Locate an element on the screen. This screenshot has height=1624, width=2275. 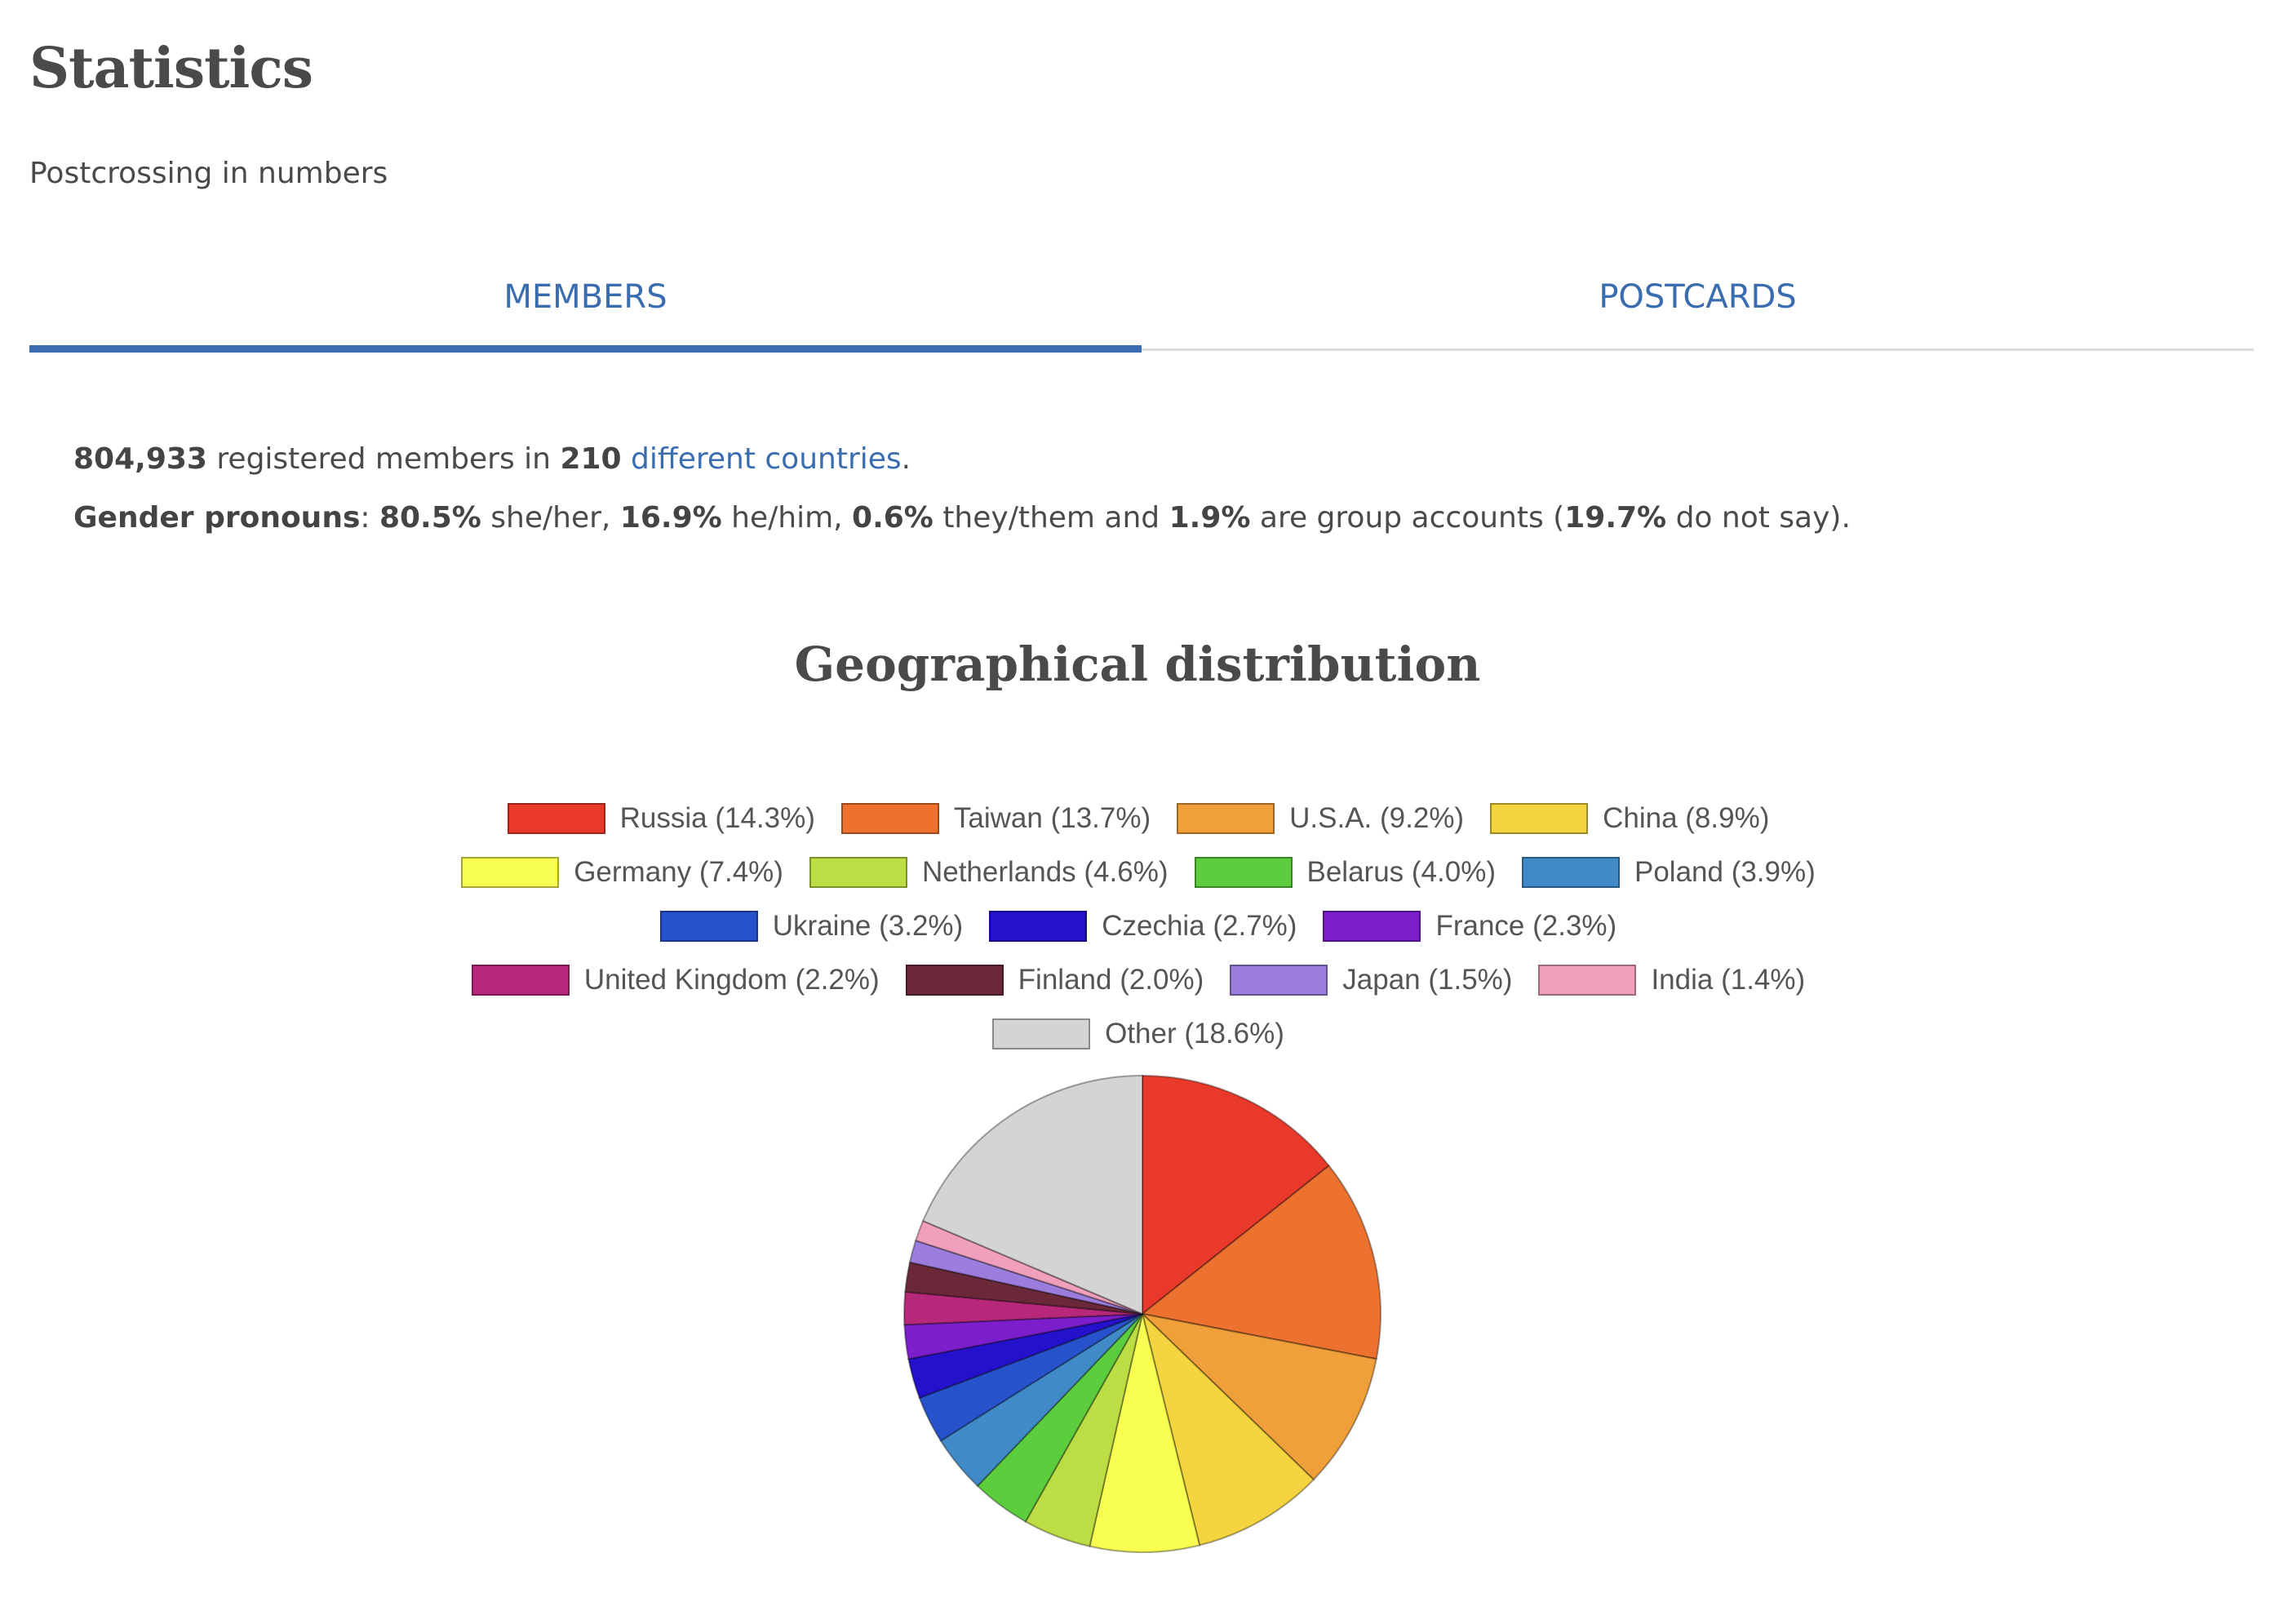
countries-text: different countries is located at coordinates (761, 459).